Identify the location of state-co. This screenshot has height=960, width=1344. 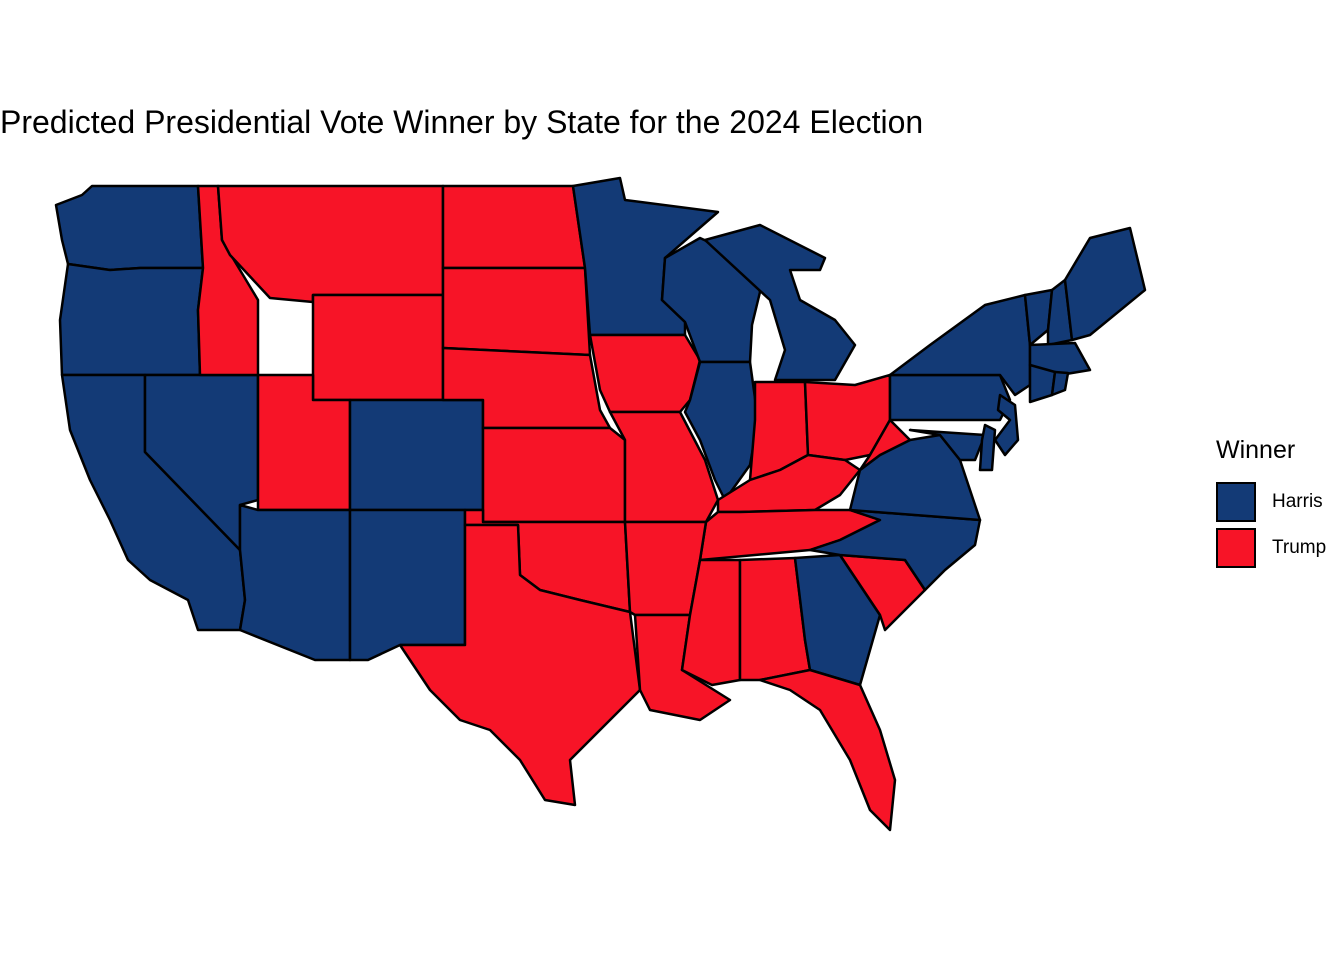
(416, 455).